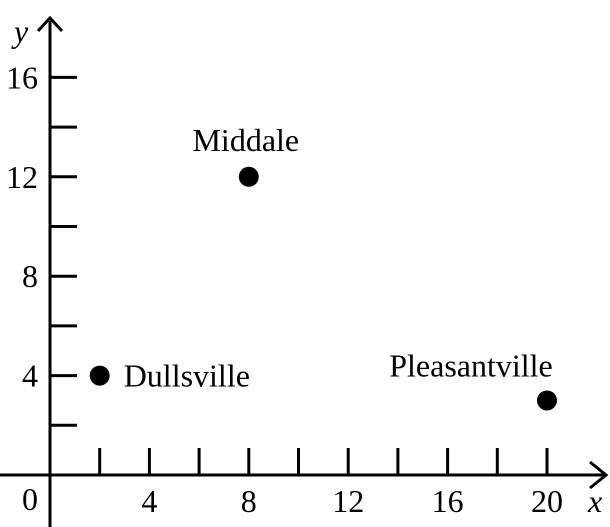 Image resolution: width=610 pixels, height=527 pixels. I want to click on point-label: Middale, so click(245, 140).